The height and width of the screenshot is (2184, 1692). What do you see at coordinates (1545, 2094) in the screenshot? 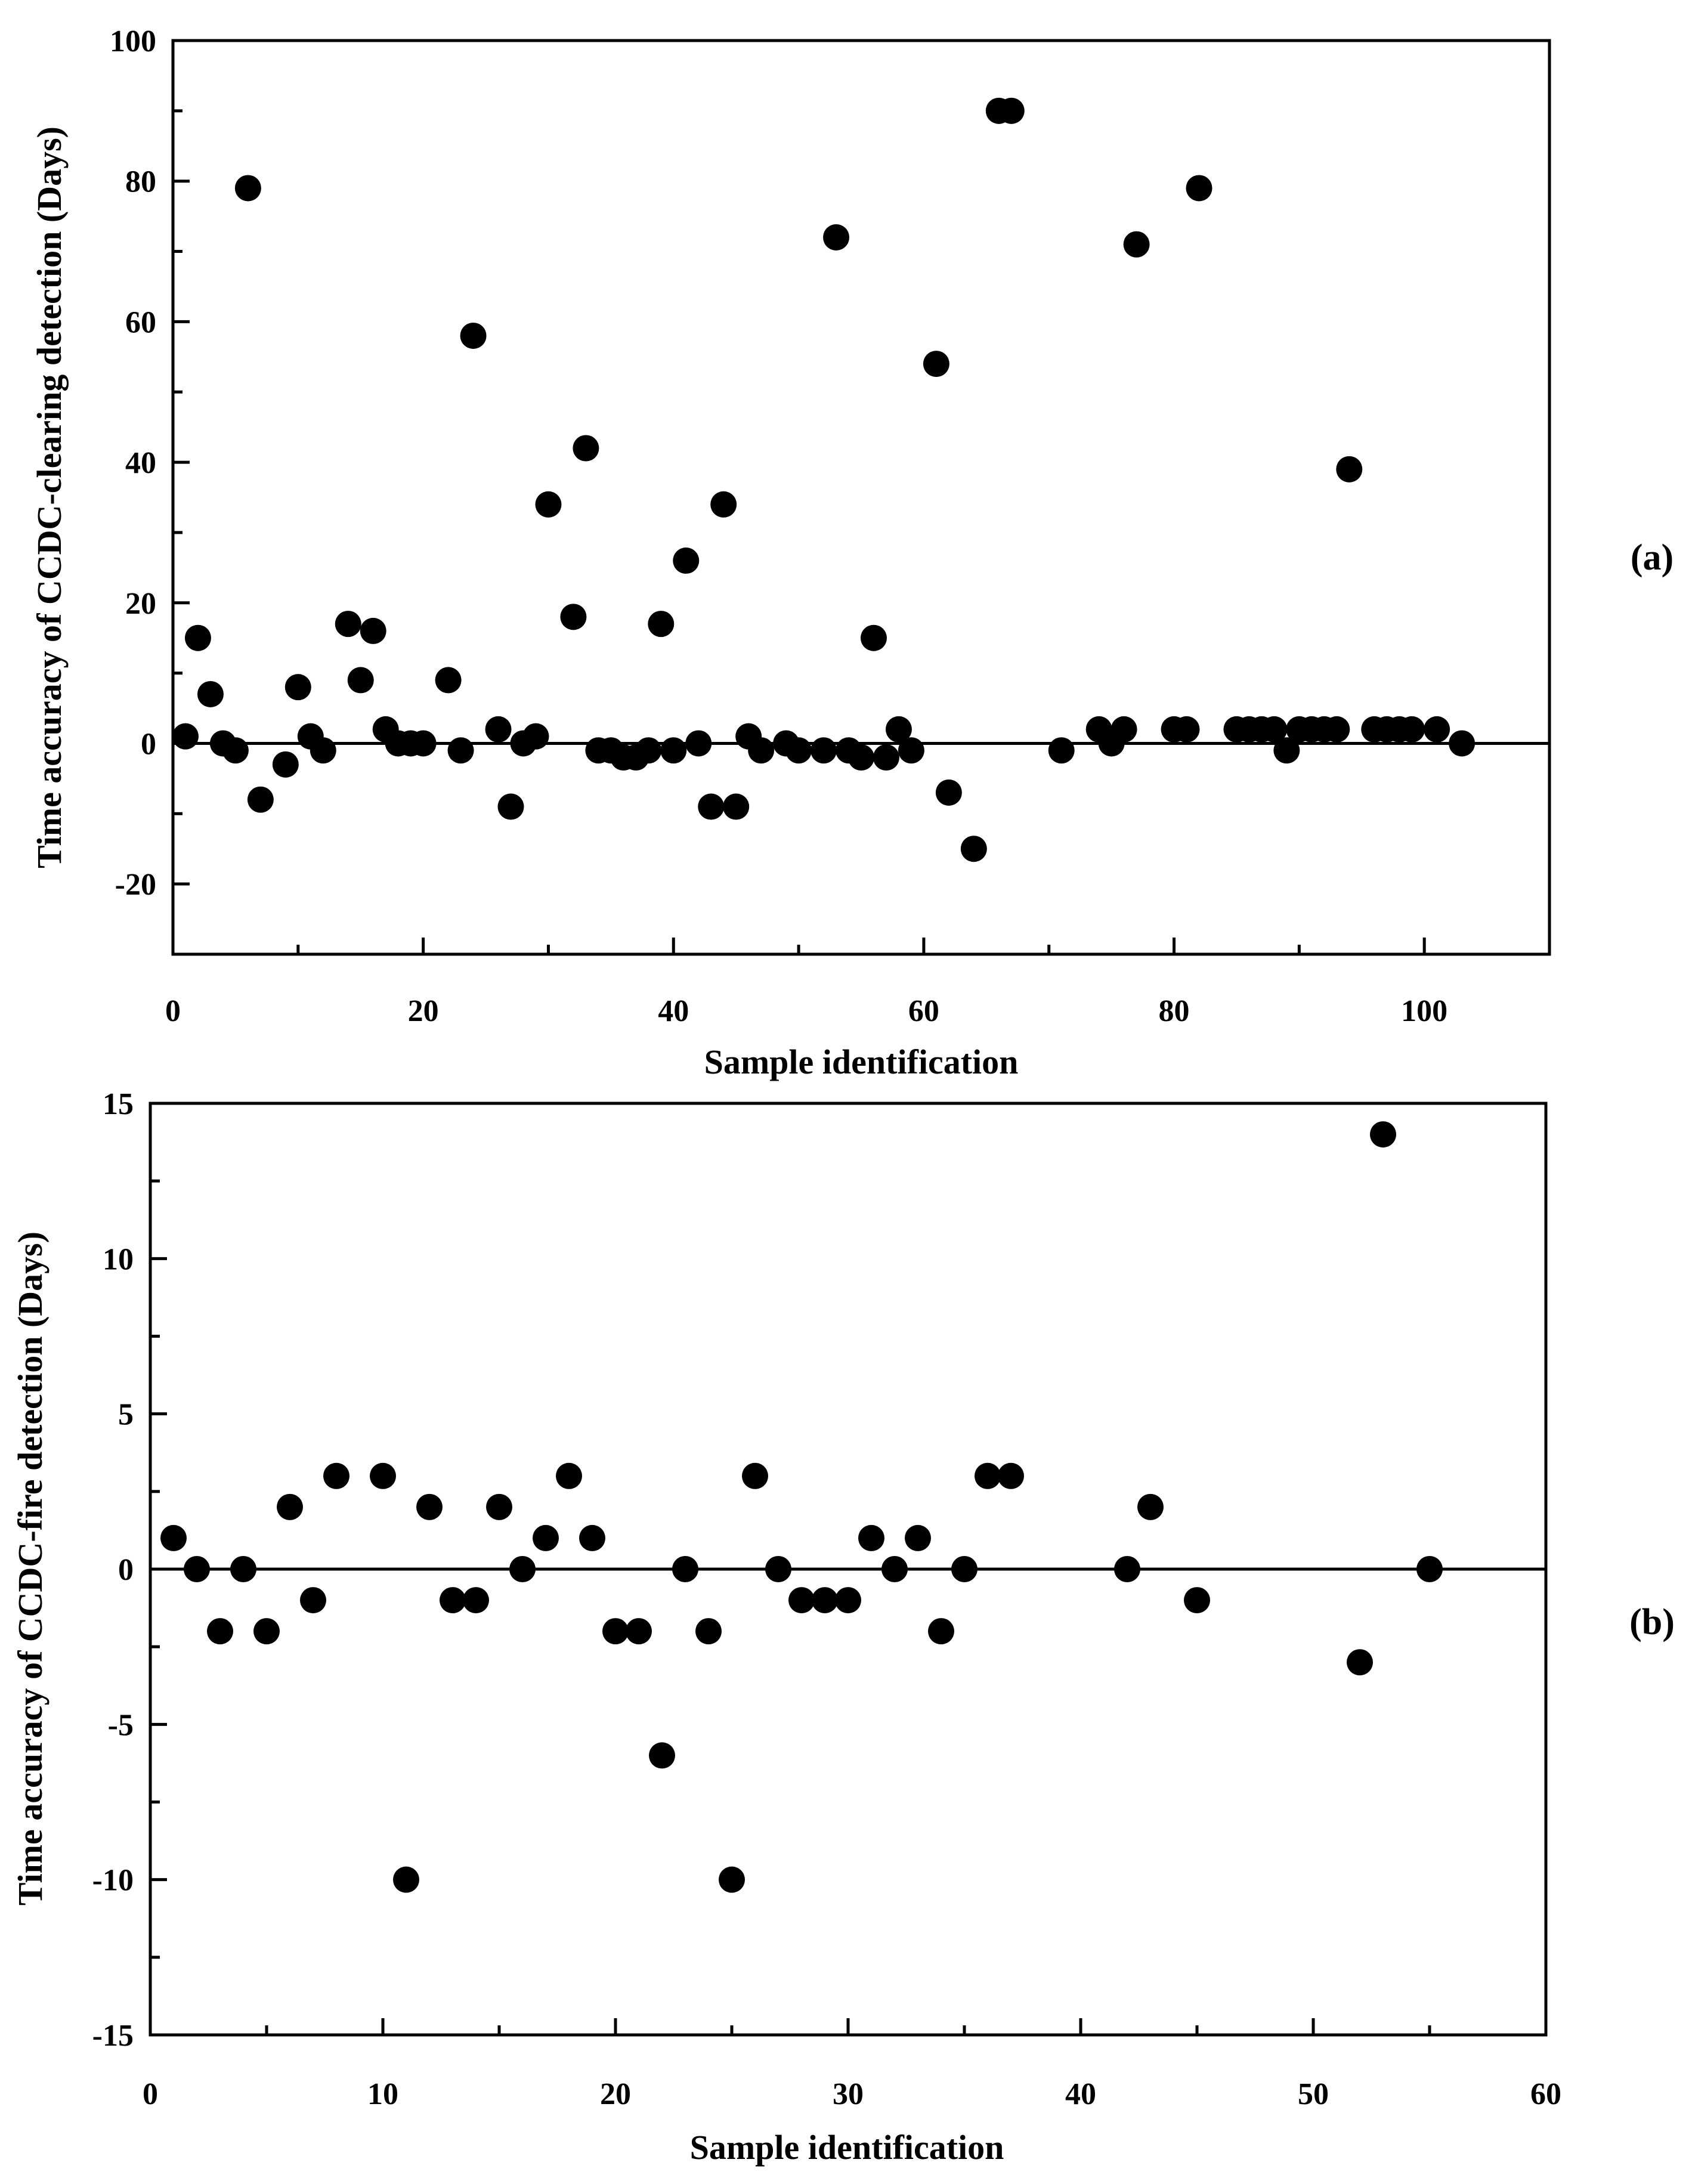
I see `panel-b-x-tick-label: 60` at bounding box center [1545, 2094].